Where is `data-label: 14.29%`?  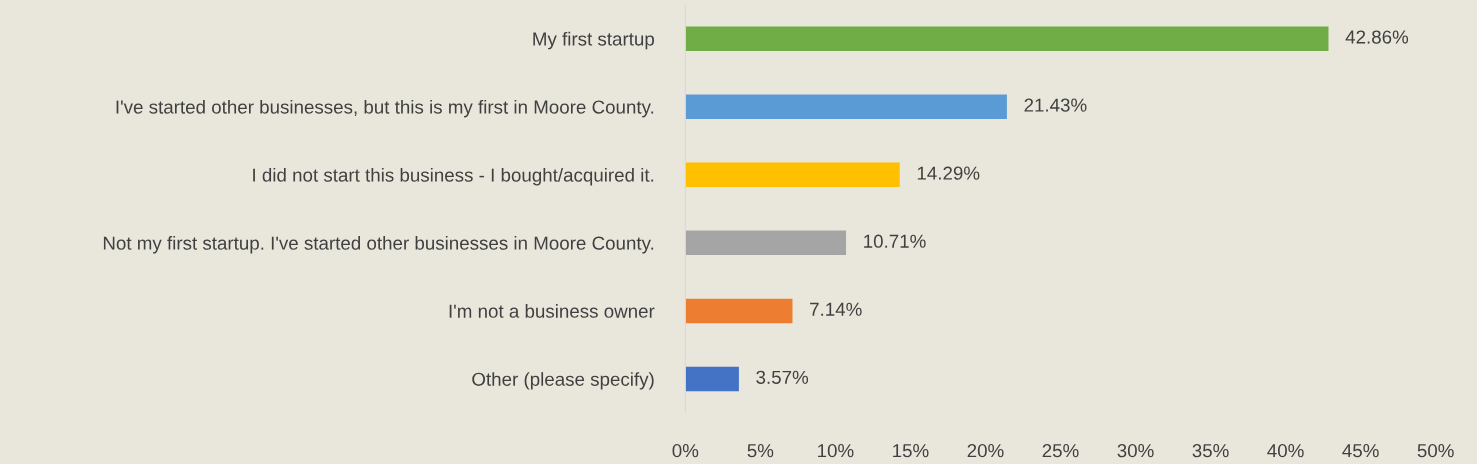 data-label: 14.29% is located at coordinates (948, 173).